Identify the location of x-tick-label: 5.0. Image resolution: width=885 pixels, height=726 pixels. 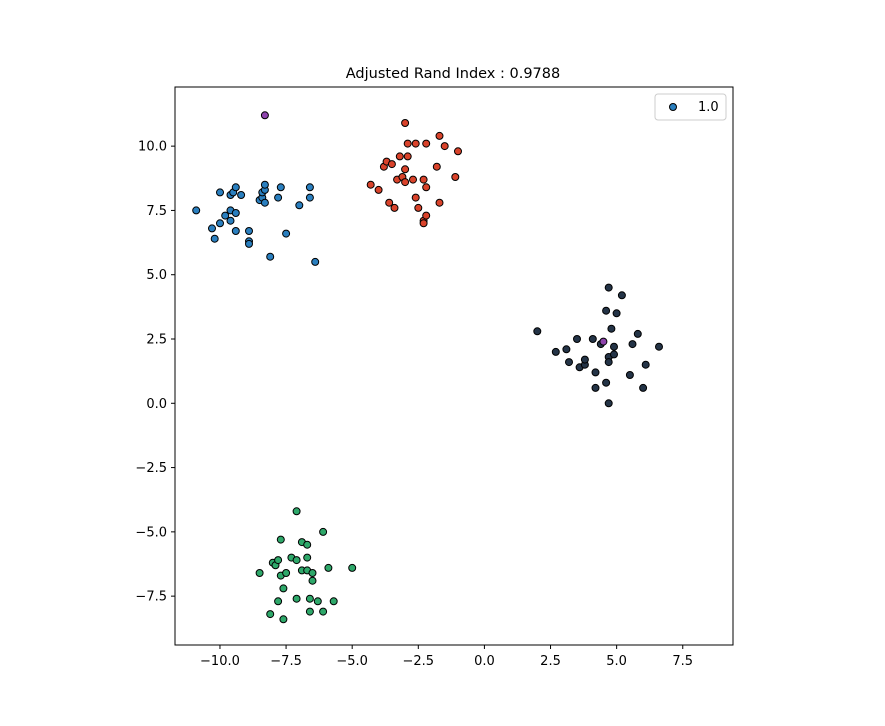
(616, 661).